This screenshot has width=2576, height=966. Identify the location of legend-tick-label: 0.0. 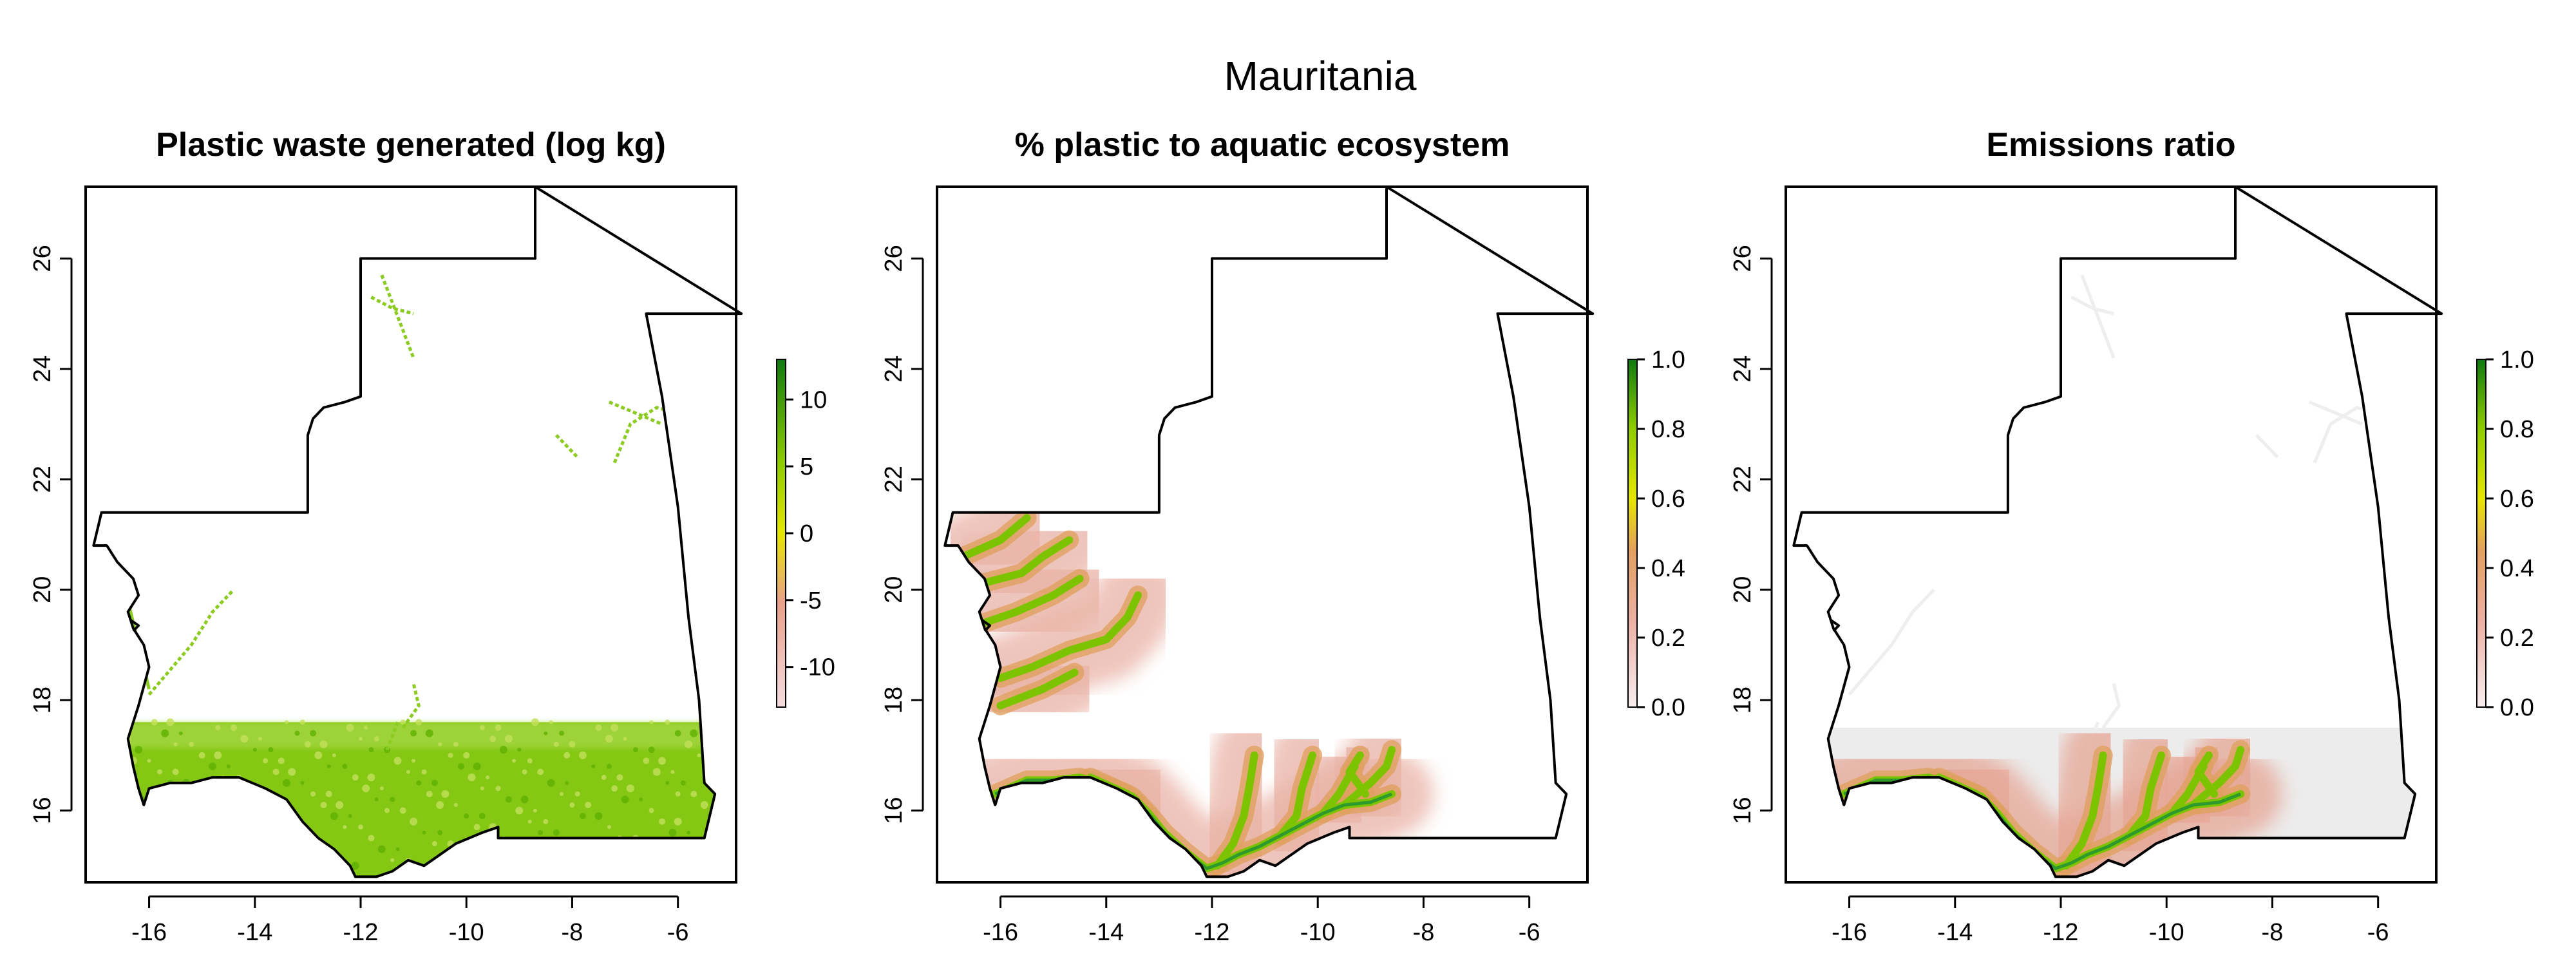
(1668, 708).